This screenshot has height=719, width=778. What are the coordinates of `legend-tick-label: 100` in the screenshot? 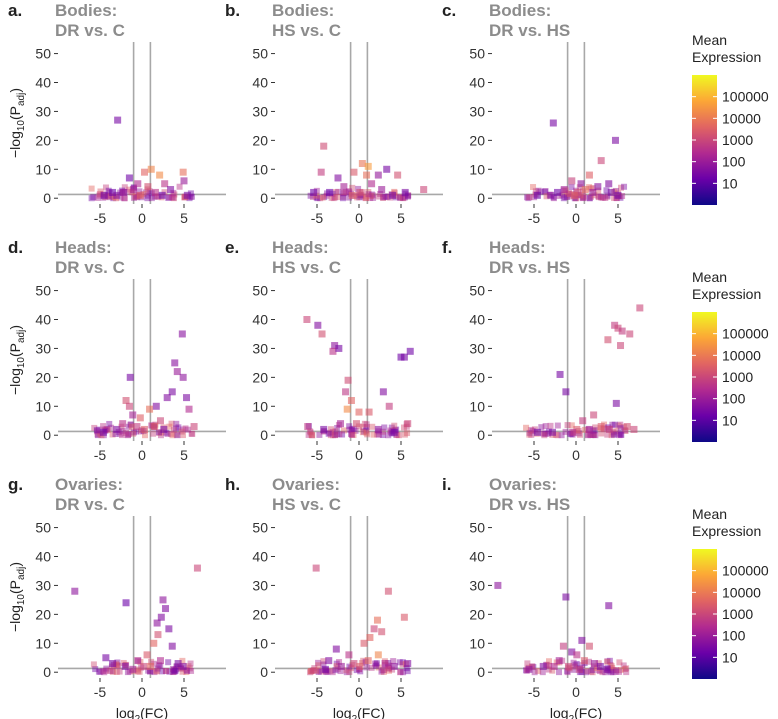 It's located at (734, 399).